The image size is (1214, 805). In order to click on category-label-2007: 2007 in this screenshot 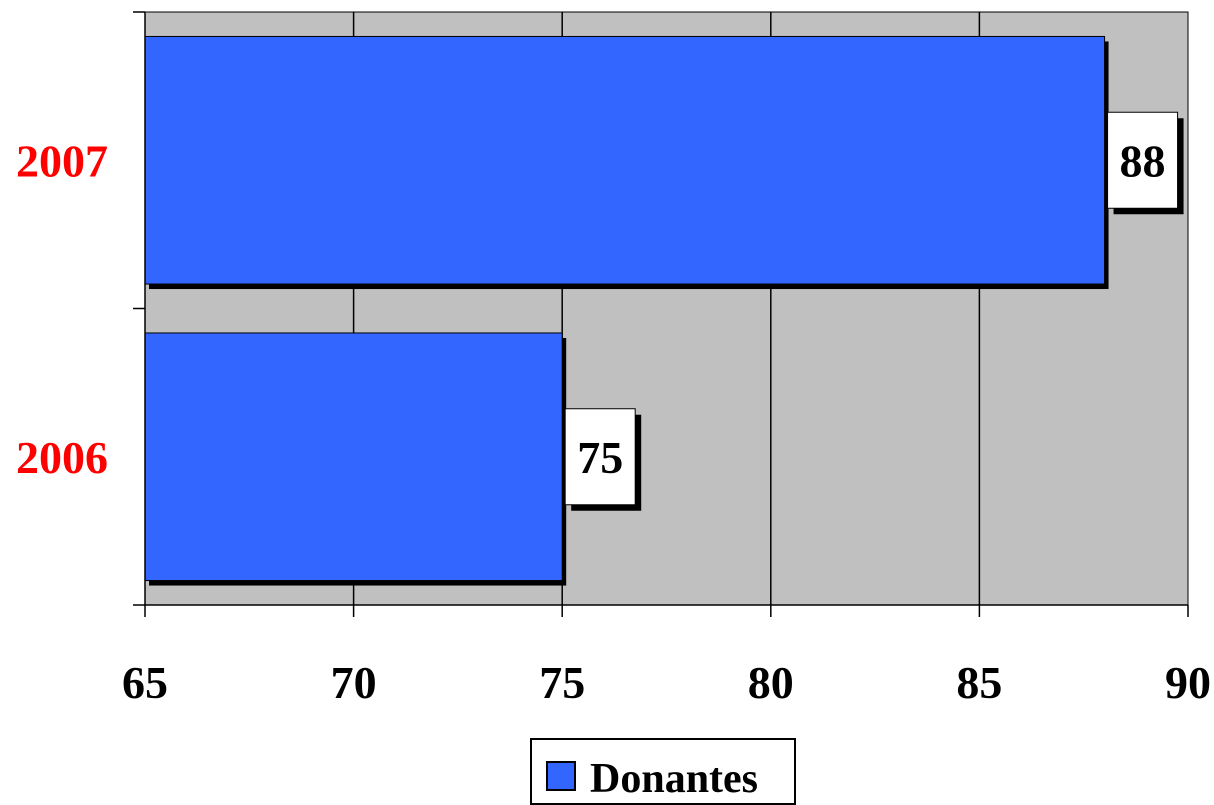, I will do `click(62, 160)`.